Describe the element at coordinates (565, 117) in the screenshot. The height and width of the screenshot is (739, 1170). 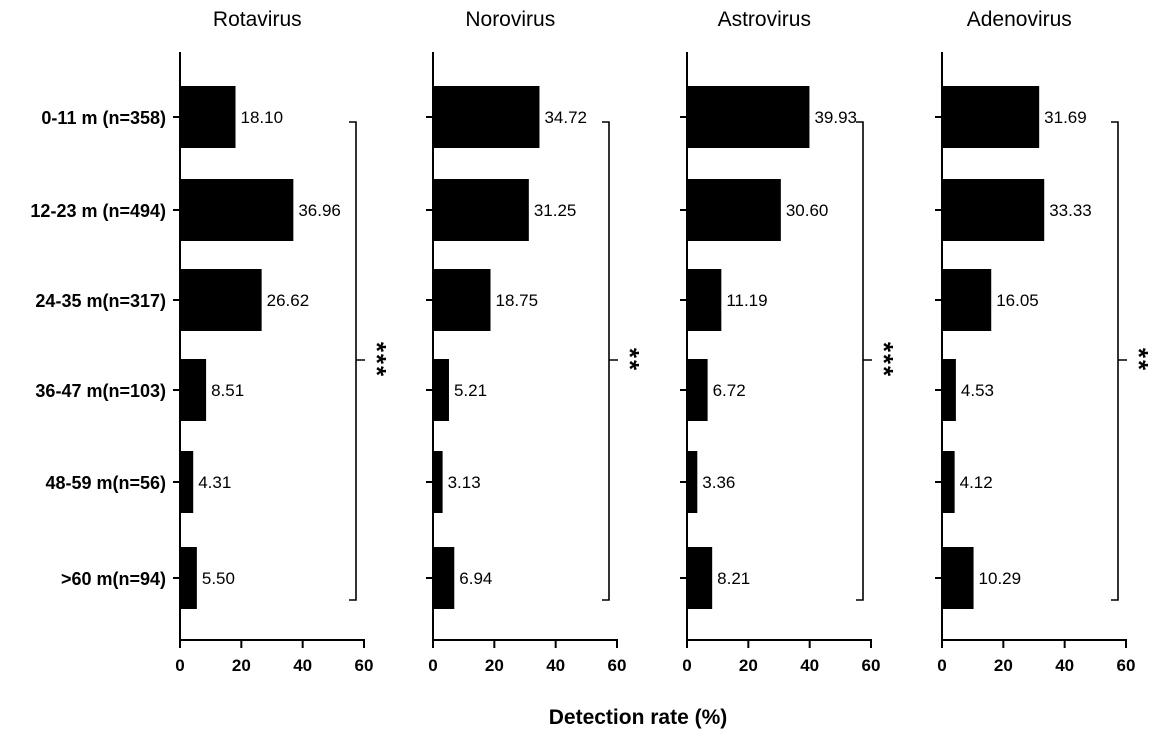
I see `norovirus-value-label: 34.72` at that location.